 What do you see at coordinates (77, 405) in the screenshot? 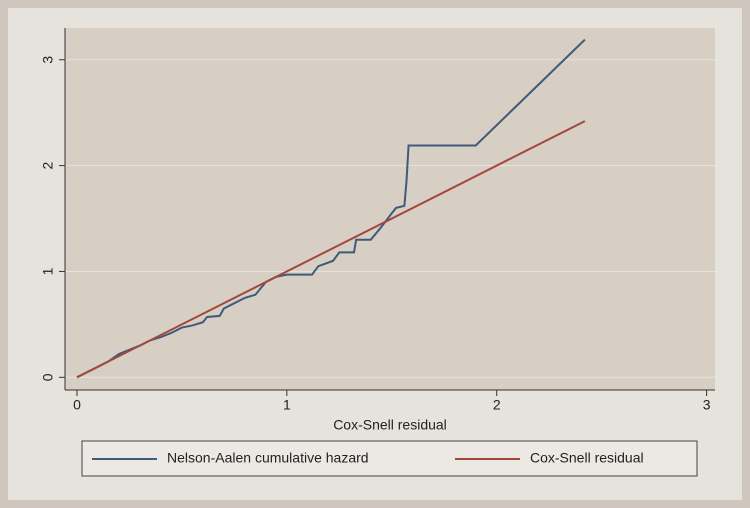
I see `x-tick-label: 0` at bounding box center [77, 405].